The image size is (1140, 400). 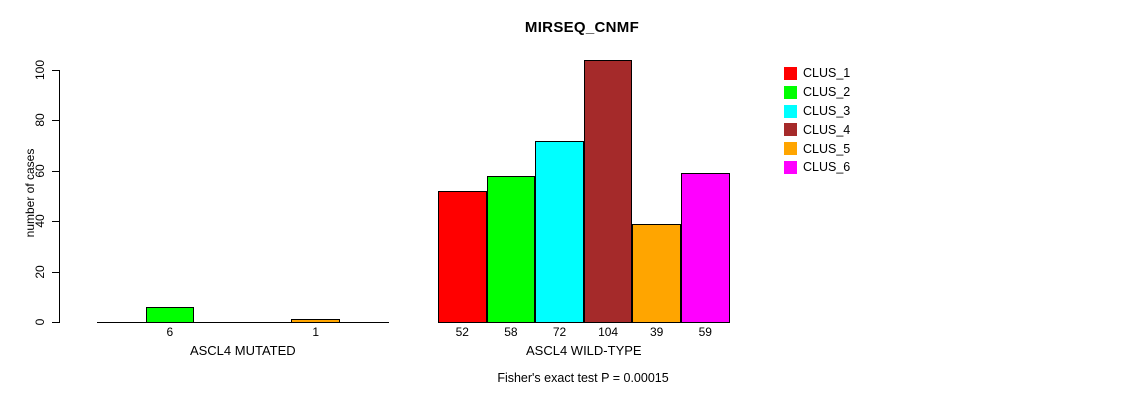 What do you see at coordinates (59, 196) in the screenshot?
I see `y-axis-line` at bounding box center [59, 196].